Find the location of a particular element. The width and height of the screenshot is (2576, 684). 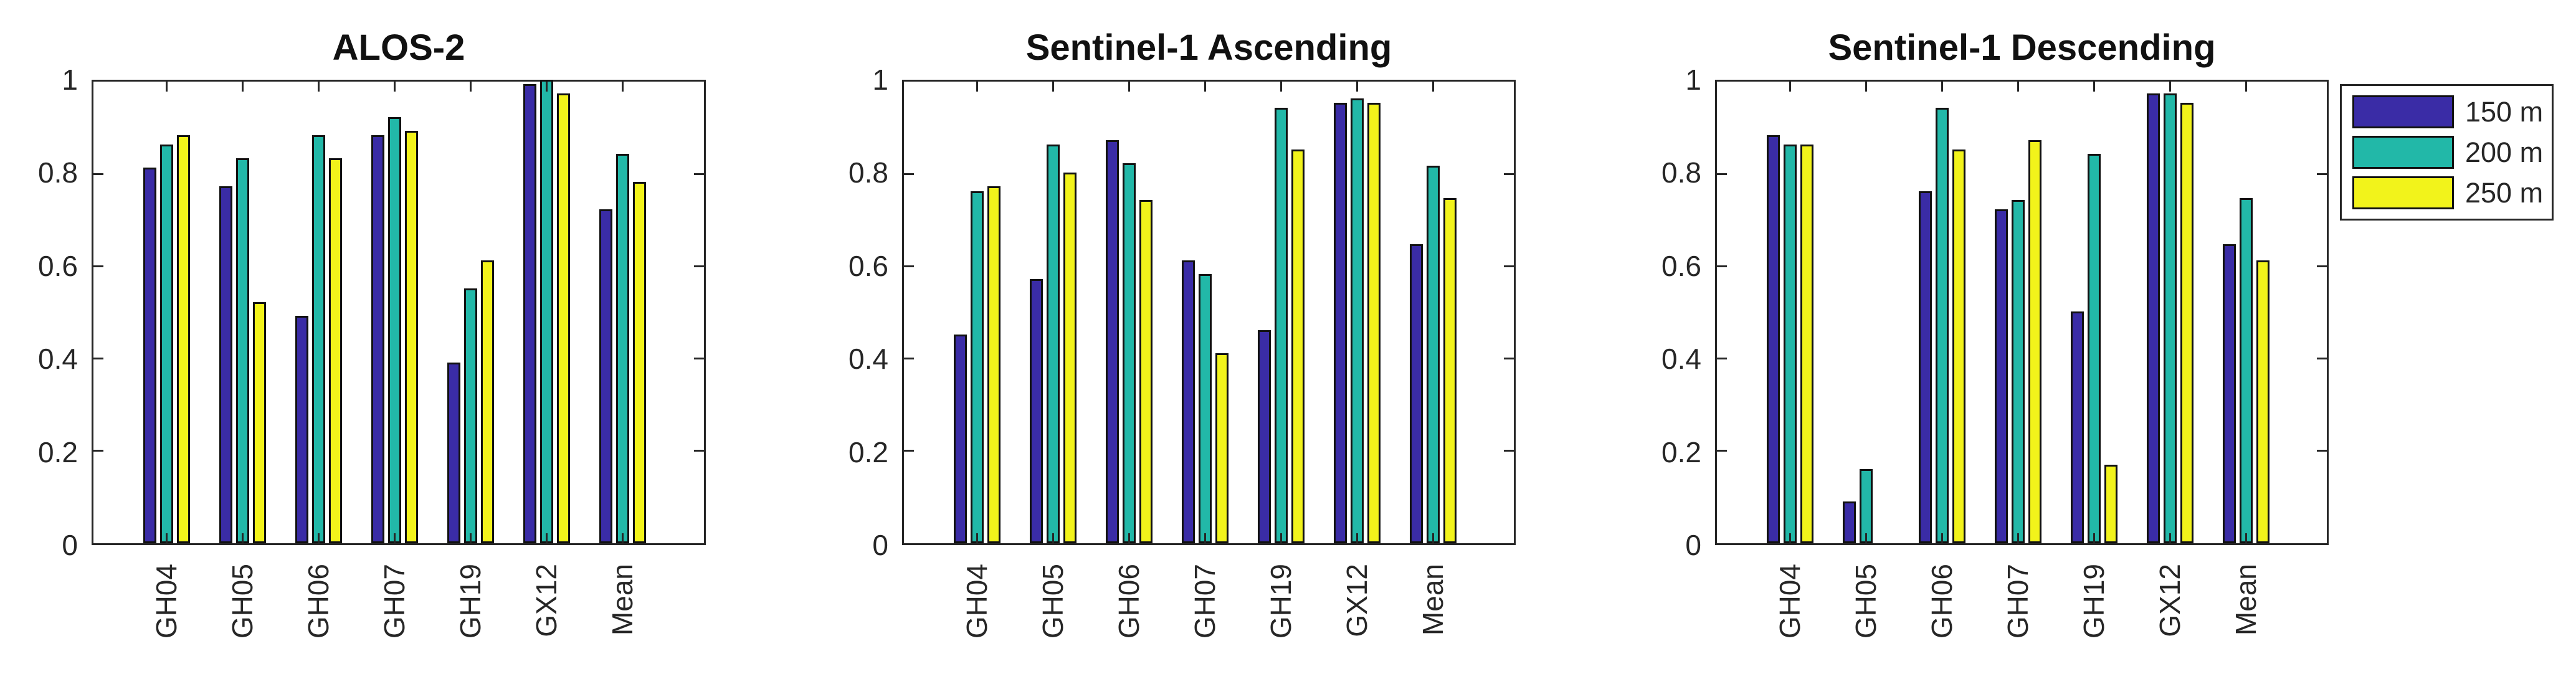

plot-title-alos2: ALOS-2 is located at coordinates (398, 47).